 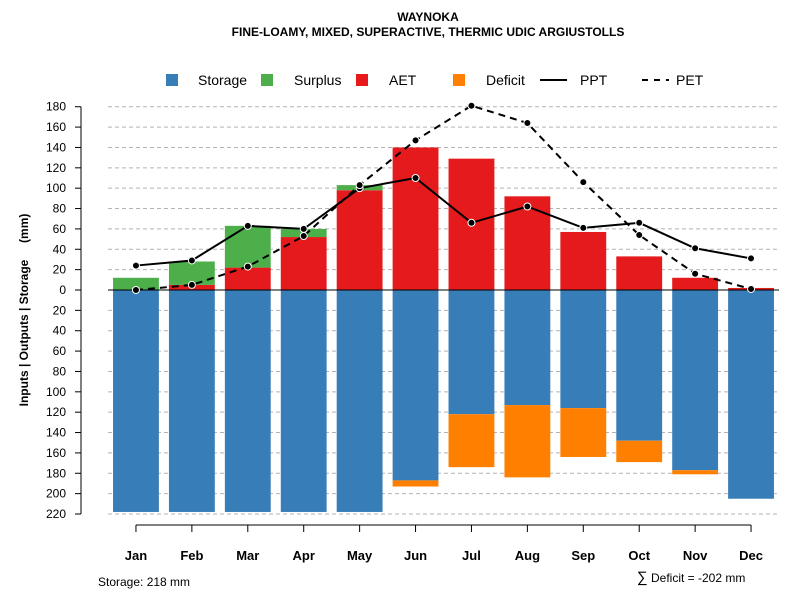 What do you see at coordinates (247, 555) in the screenshot?
I see `x-tick-label: Mar` at bounding box center [247, 555].